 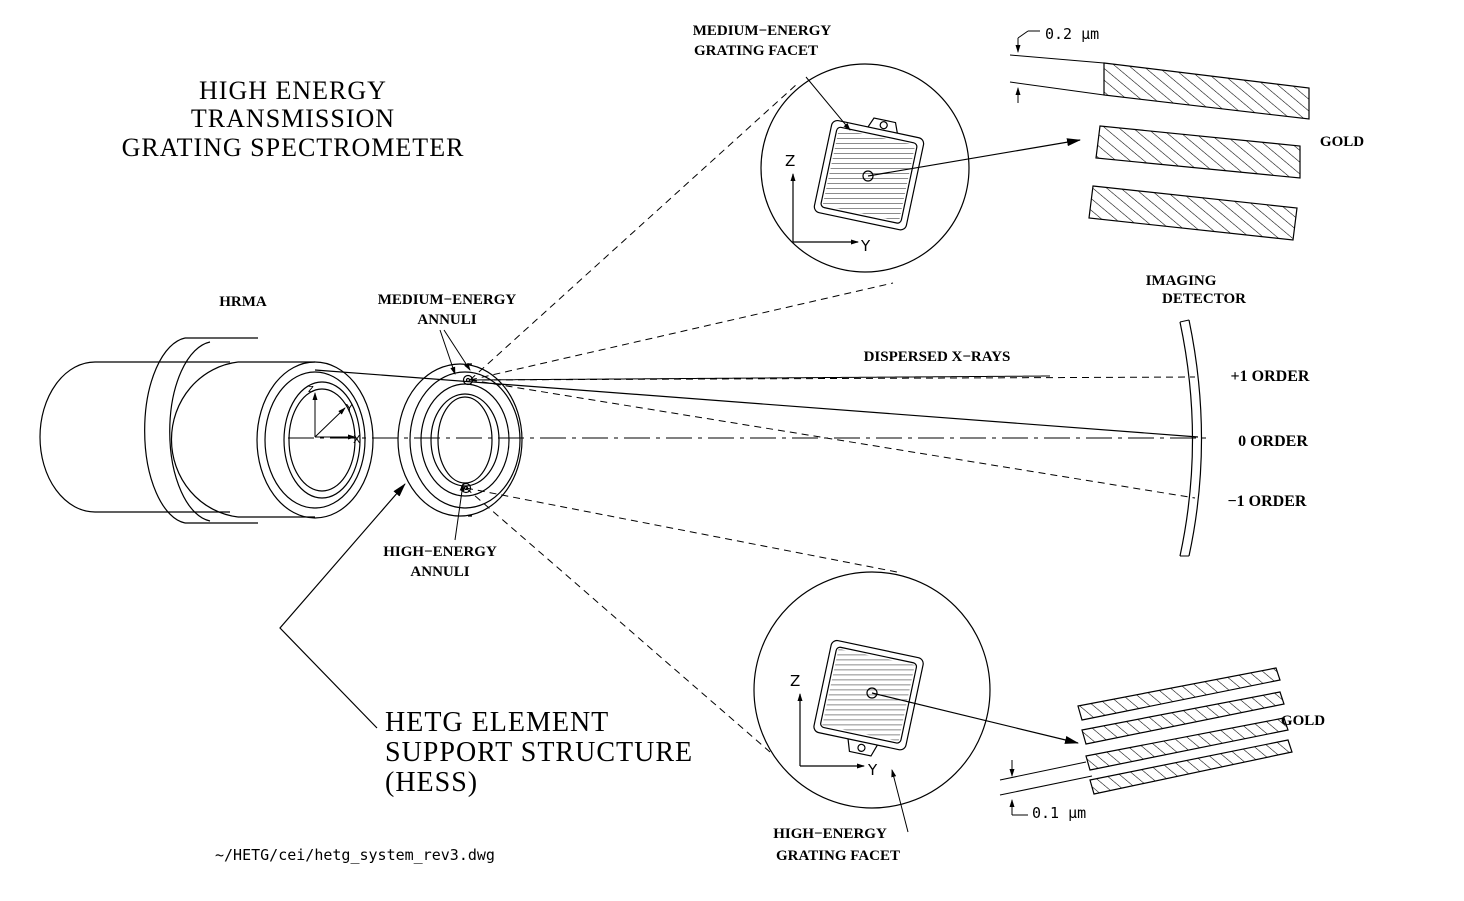 What do you see at coordinates (293, 90) in the screenshot?
I see `title-line-1: HIGH ENERGY` at bounding box center [293, 90].